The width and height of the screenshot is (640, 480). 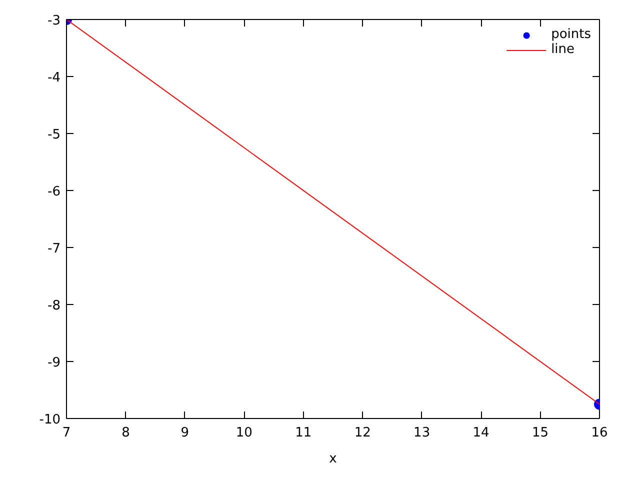 What do you see at coordinates (54, 363) in the screenshot?
I see `y-tick-label: -9` at bounding box center [54, 363].